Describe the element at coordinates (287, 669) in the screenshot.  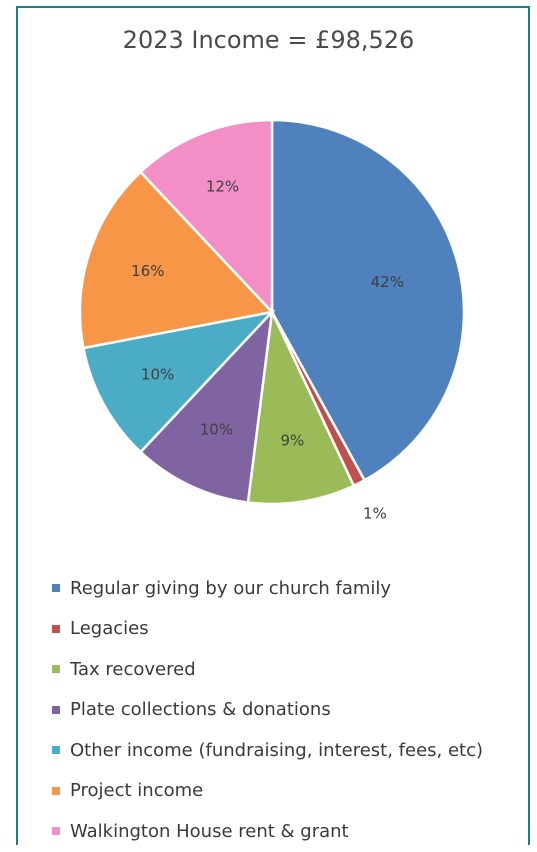
I see `legend-item: Tax recovered` at that location.